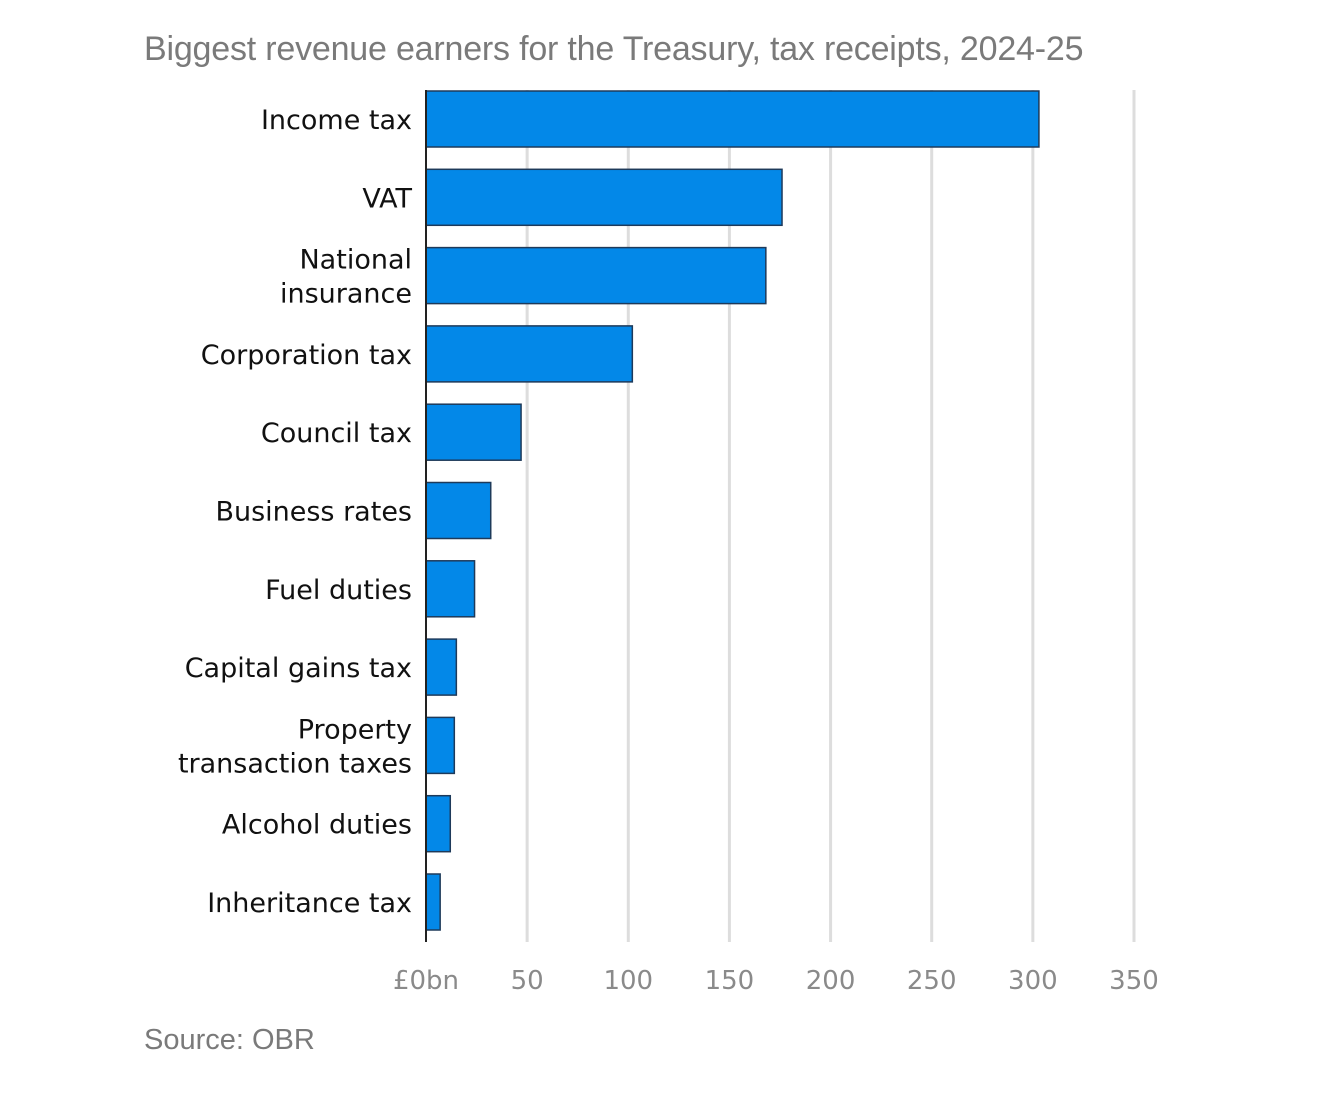  Describe the element at coordinates (338, 590) in the screenshot. I see `category-label: Fuel duties` at that location.